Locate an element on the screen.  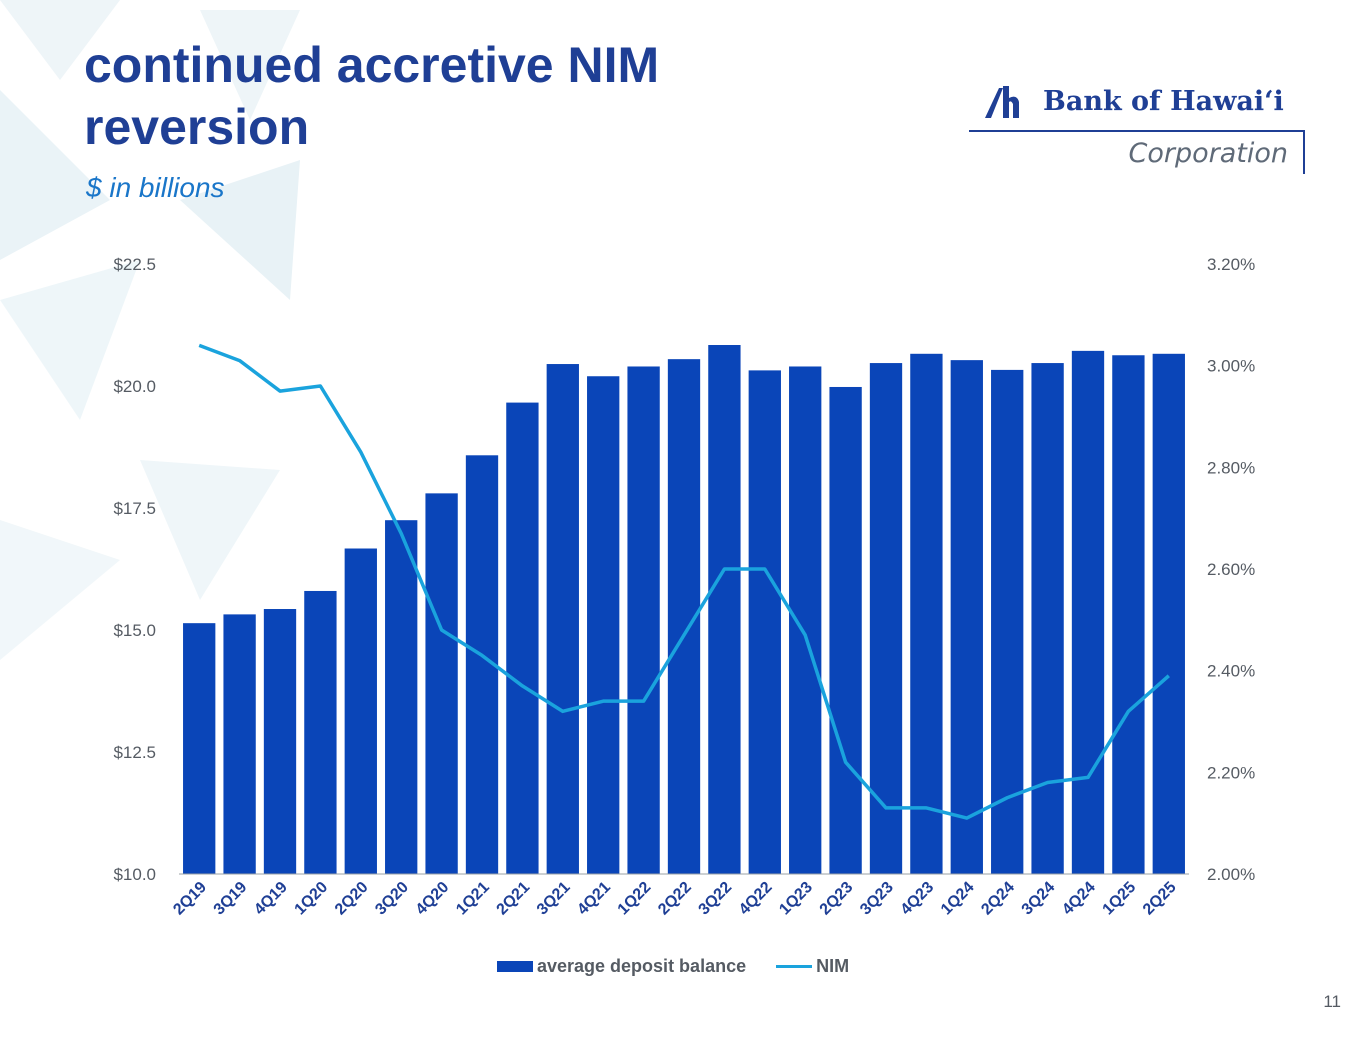
bank-logo: Bank of Hawaiʻi Corporation is located at coordinates (1137, 130).